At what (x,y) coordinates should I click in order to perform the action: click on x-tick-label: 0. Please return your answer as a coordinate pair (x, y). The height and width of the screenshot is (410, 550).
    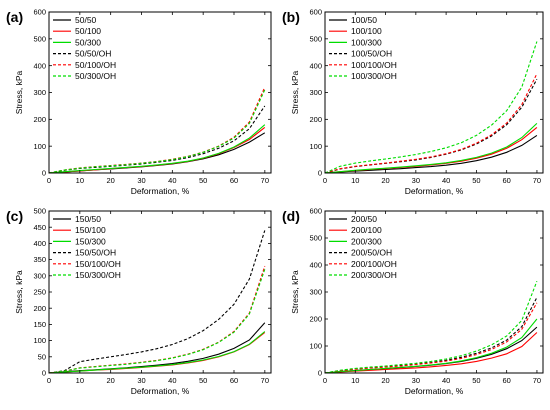
    Looking at the image, I should click on (49, 180).